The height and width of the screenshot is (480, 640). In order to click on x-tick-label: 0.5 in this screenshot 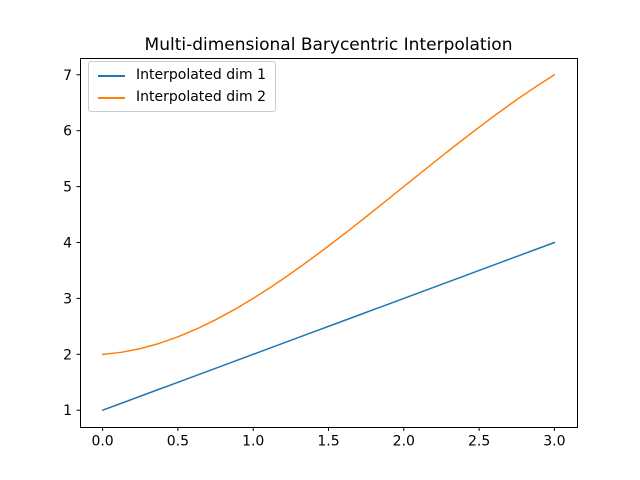, I will do `click(178, 442)`.